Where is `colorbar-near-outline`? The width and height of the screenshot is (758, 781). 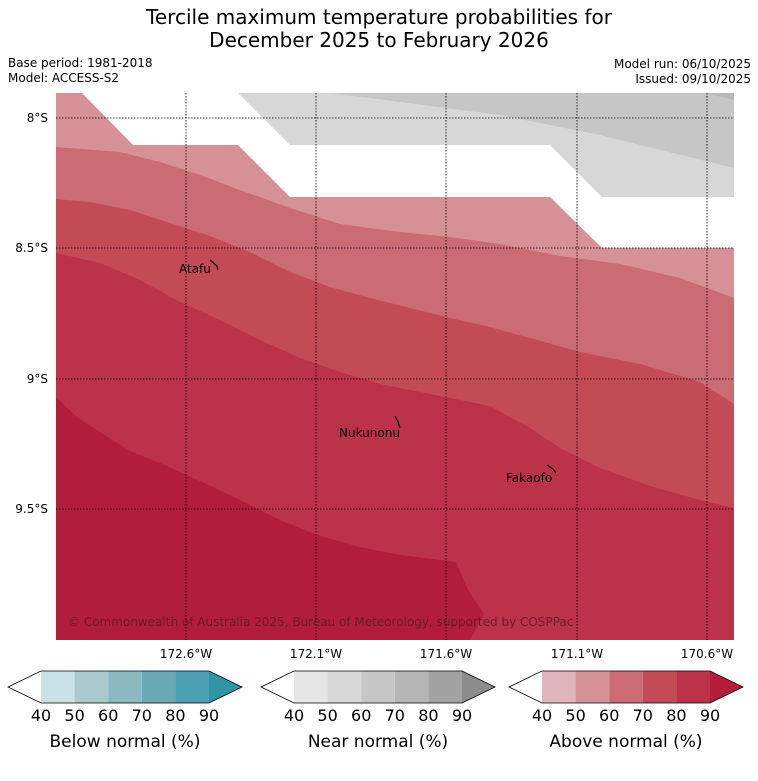 colorbar-near-outline is located at coordinates (378, 687).